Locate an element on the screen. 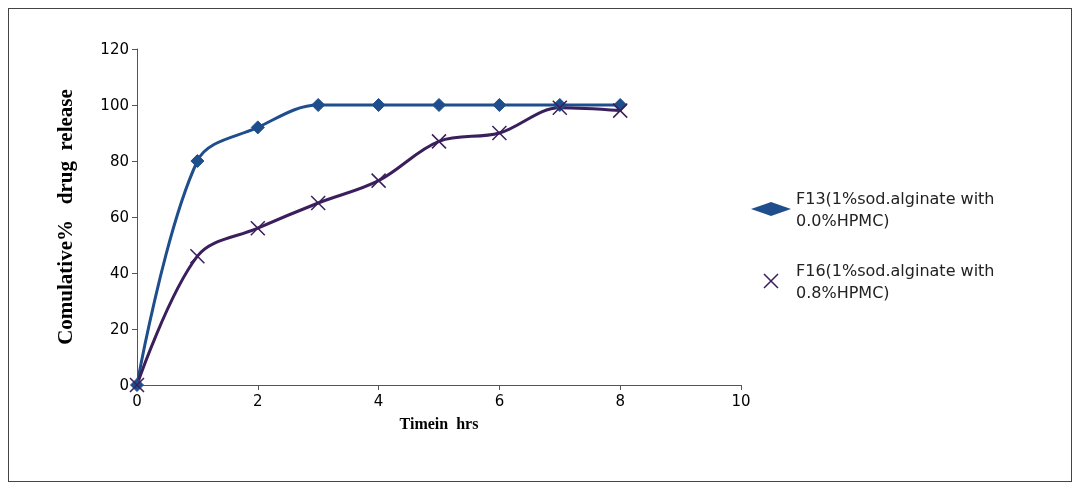 The image size is (1080, 490). y-tick-label: 20 is located at coordinates (119, 329).